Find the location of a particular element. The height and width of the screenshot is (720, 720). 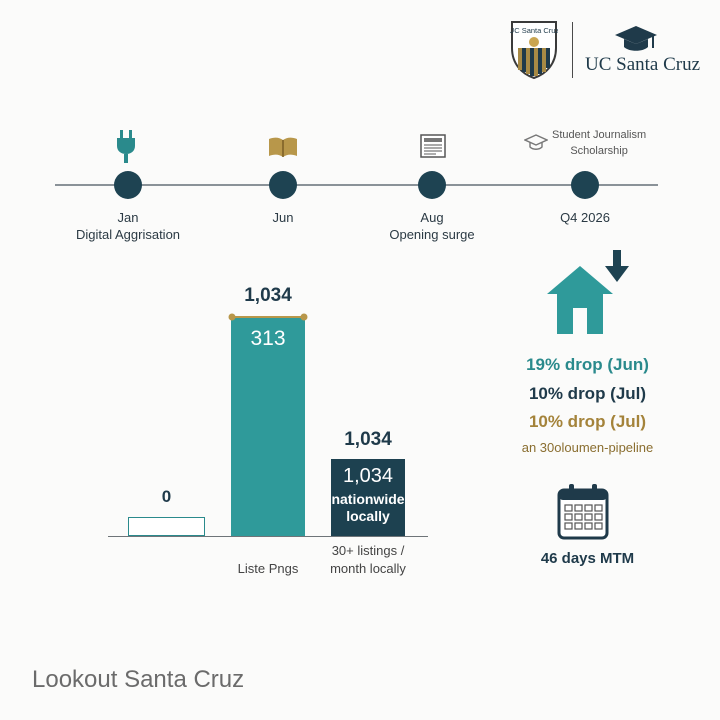

timeline-date: Jan is located at coordinates (128, 217).